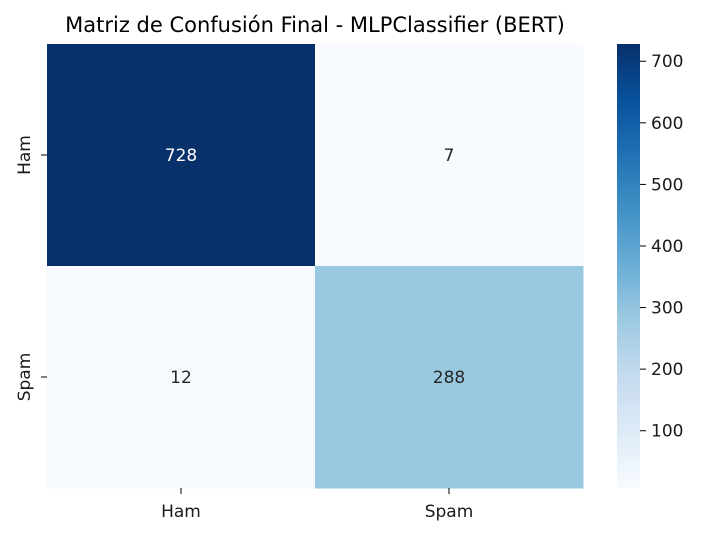 The image size is (705, 536). What do you see at coordinates (25, 377) in the screenshot?
I see `y-tick-label: Spam` at bounding box center [25, 377].